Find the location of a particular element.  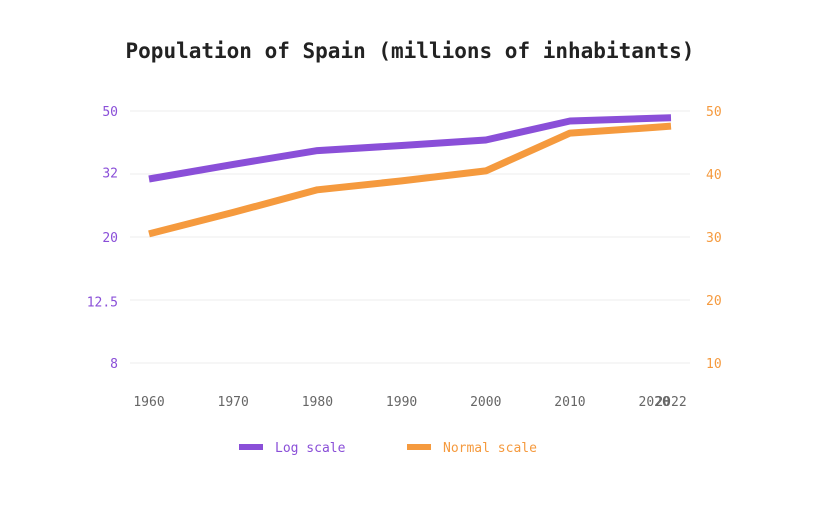

x-tick-label: 2020 is located at coordinates (654, 402).